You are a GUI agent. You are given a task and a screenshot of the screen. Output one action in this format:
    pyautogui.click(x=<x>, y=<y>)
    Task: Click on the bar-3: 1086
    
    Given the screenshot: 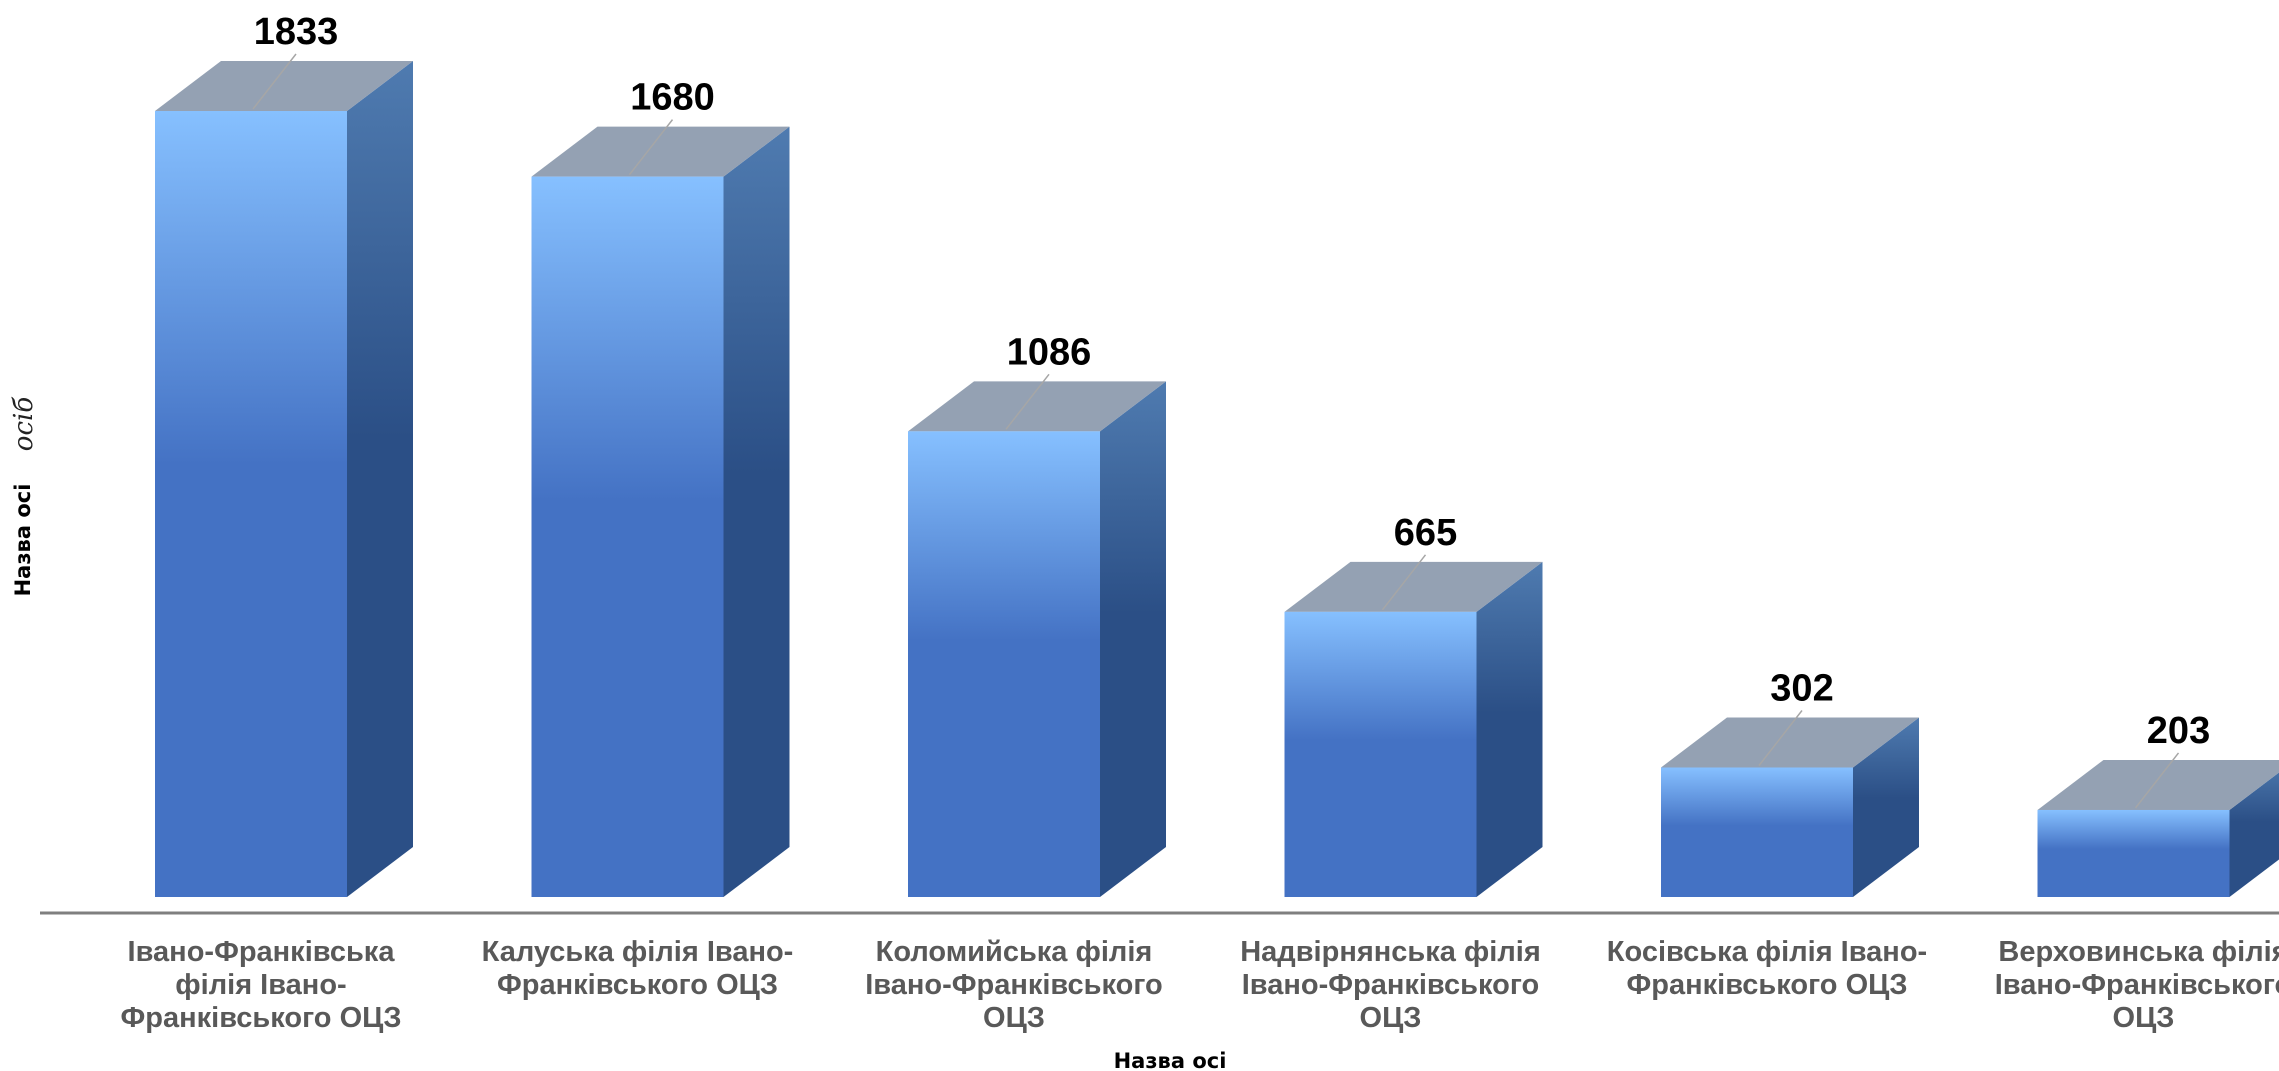 What is the action you would take?
    pyautogui.click(x=1037, y=614)
    